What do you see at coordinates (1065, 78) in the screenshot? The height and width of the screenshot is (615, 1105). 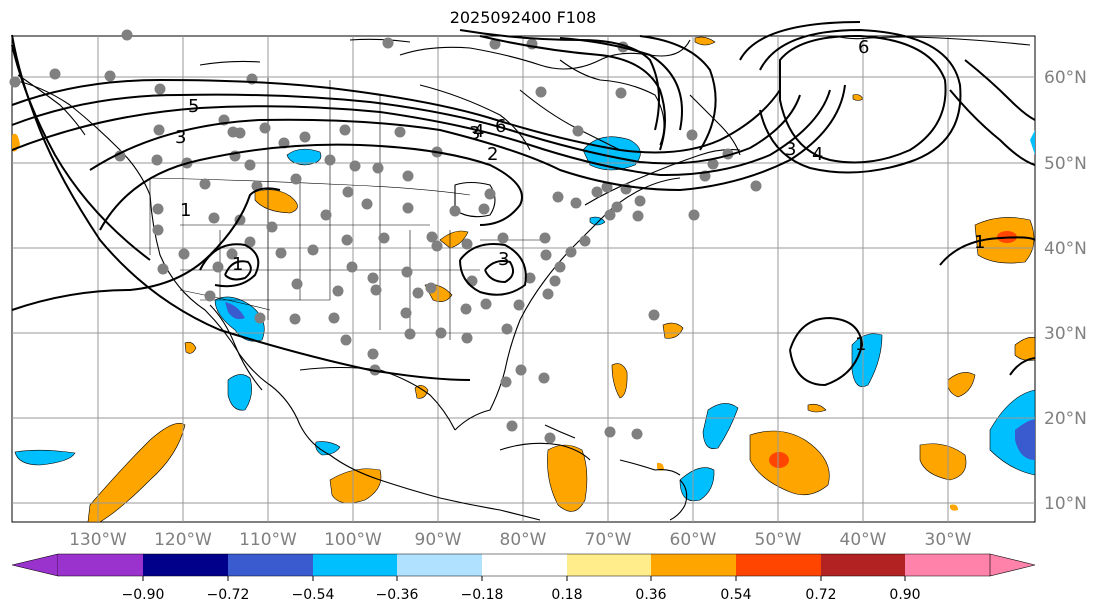 I see `lat-label: 60°N` at bounding box center [1065, 78].